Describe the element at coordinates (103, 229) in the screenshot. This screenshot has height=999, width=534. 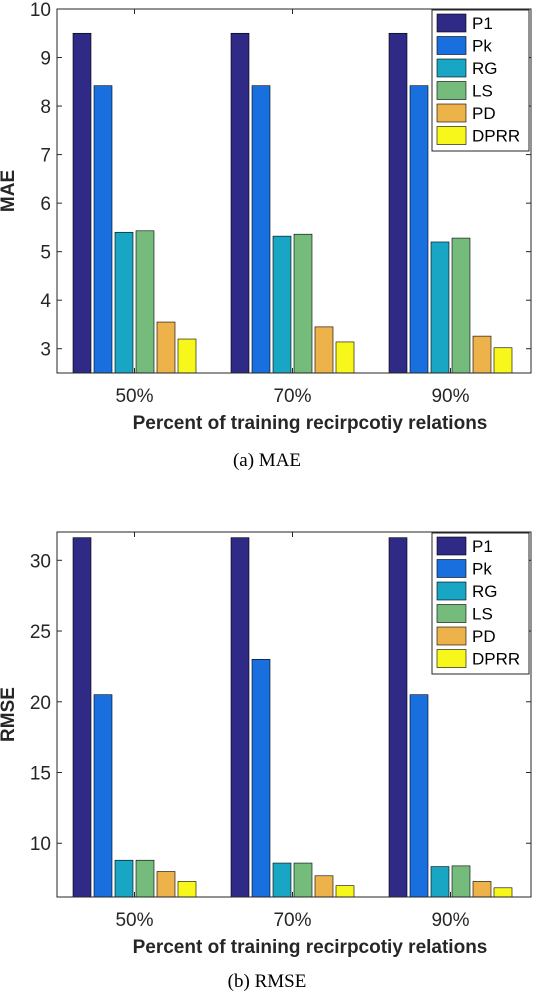
I see `mae-bar-pk-50pct` at that location.